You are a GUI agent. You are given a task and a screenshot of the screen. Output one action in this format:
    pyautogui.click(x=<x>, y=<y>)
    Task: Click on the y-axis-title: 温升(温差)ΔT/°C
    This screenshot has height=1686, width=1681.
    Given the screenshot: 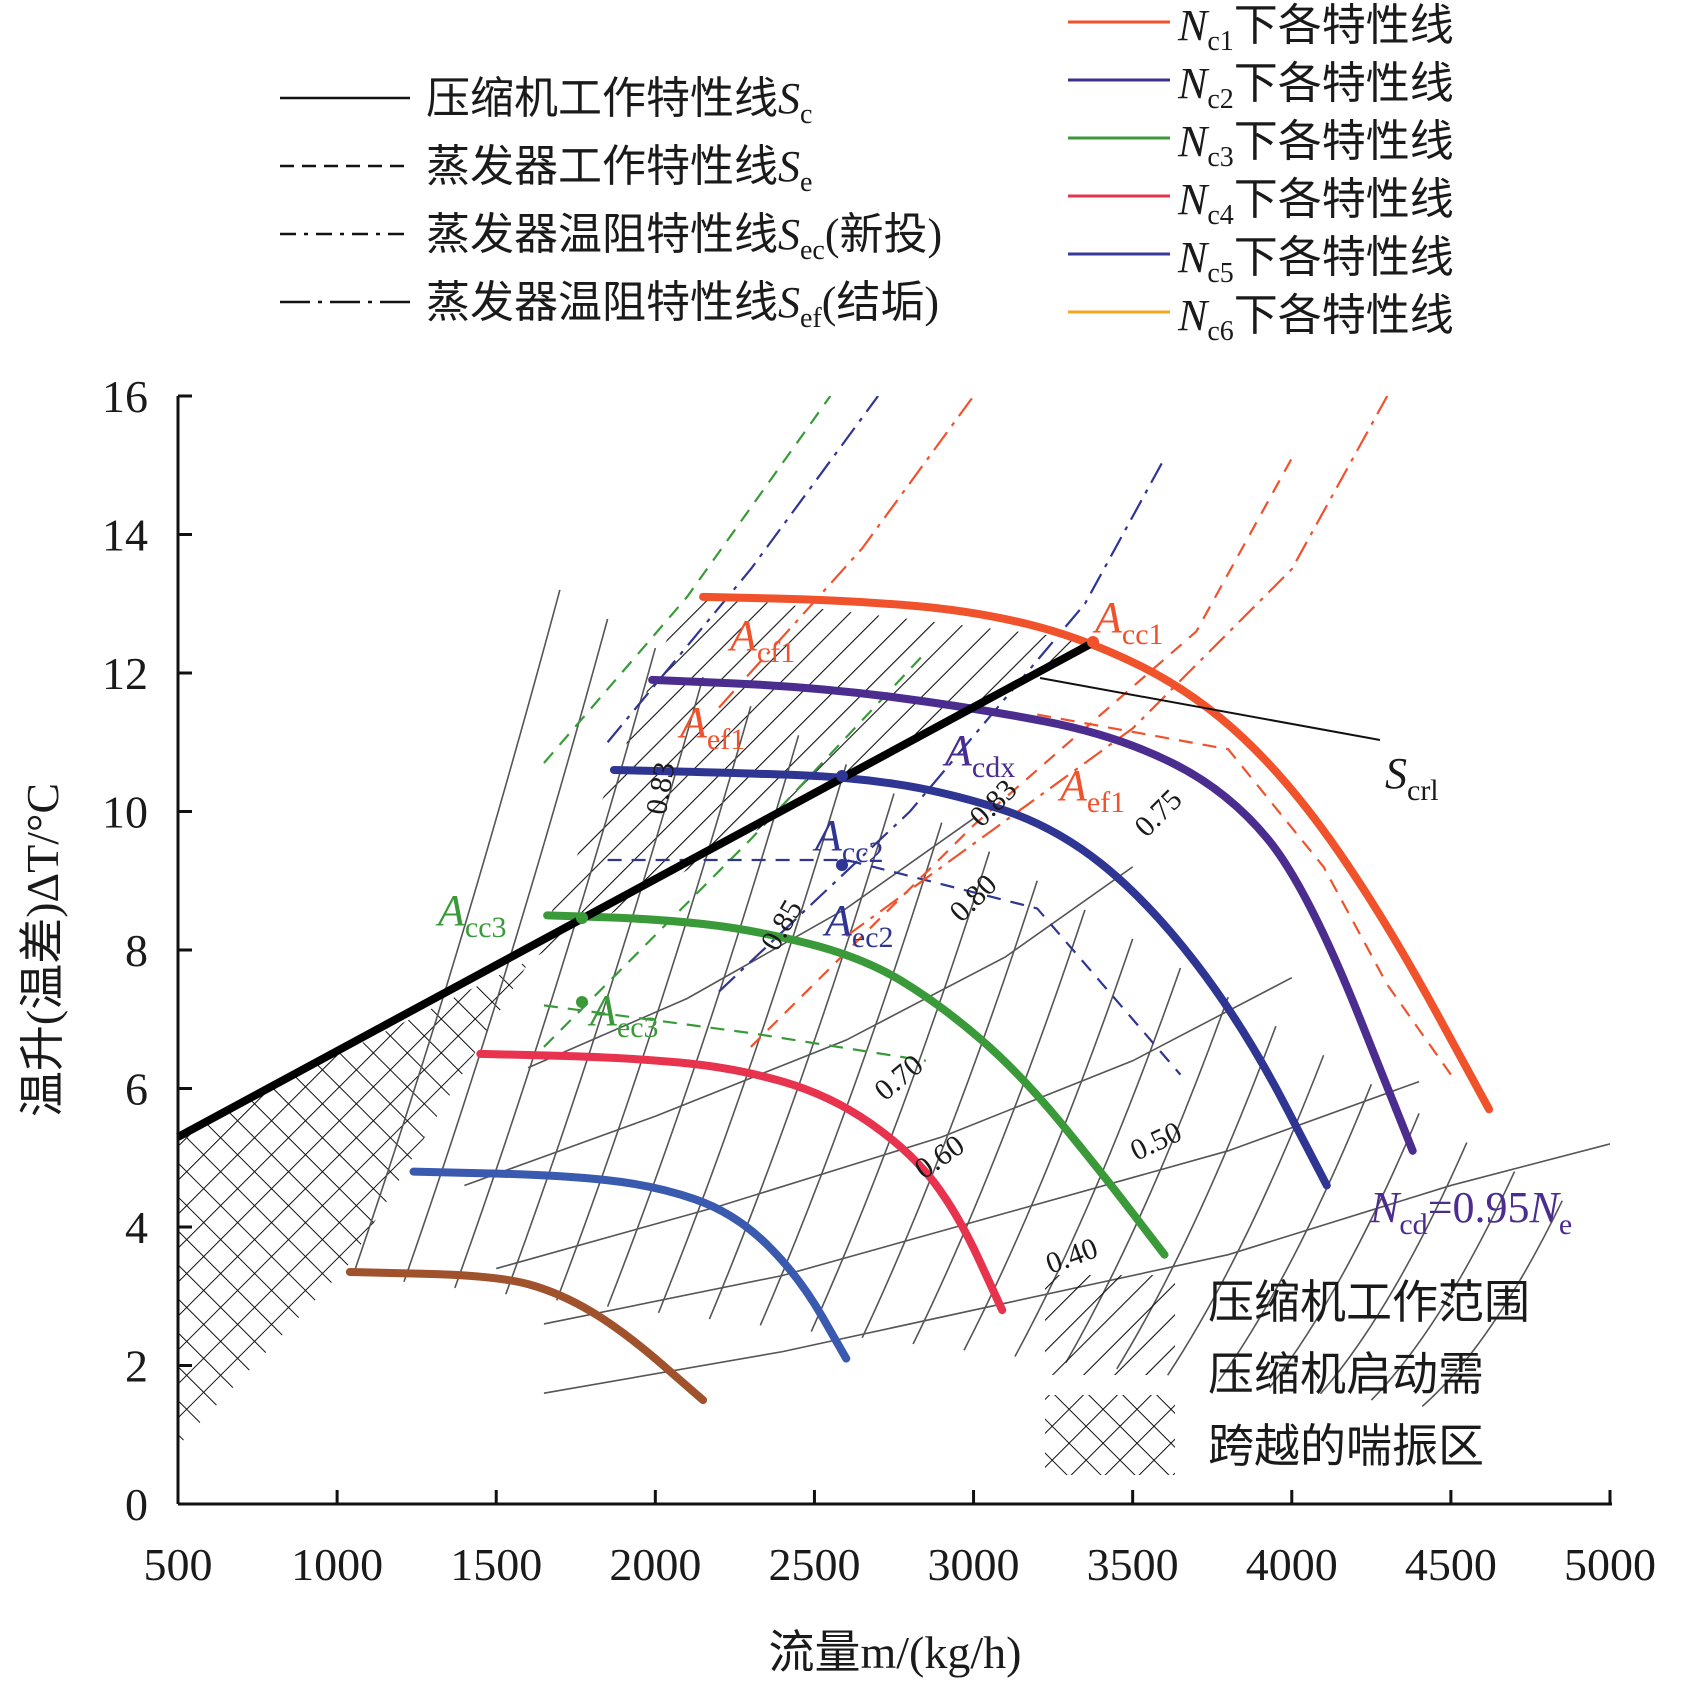 What is the action you would take?
    pyautogui.click(x=42, y=950)
    